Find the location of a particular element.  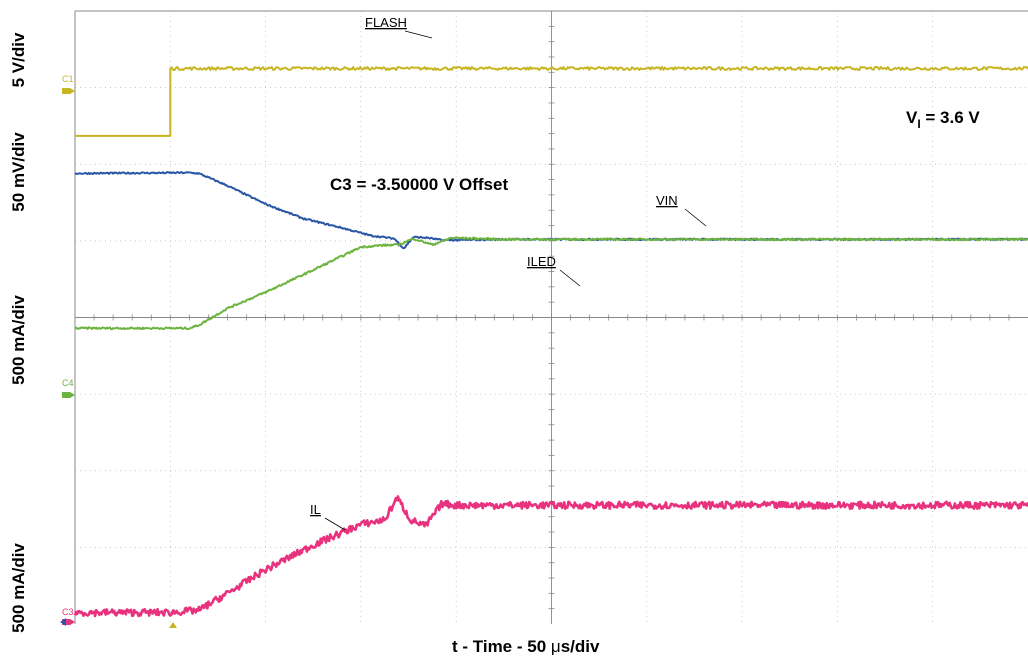

y-scale-label-c3: 500 mA/div is located at coordinates (18, 588).